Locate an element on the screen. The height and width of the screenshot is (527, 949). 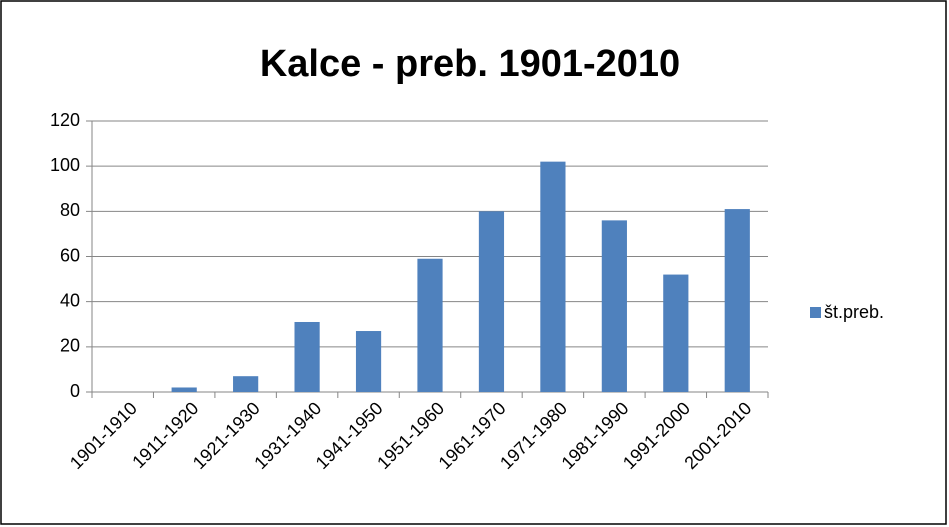
y-tick-label: 120 is located at coordinates (65, 120).